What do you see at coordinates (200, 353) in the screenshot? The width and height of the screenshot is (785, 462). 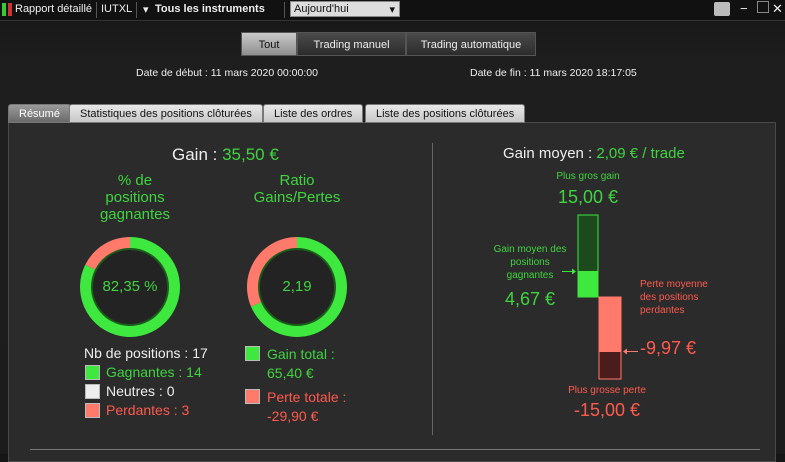 I see `positions-count: 17` at bounding box center [200, 353].